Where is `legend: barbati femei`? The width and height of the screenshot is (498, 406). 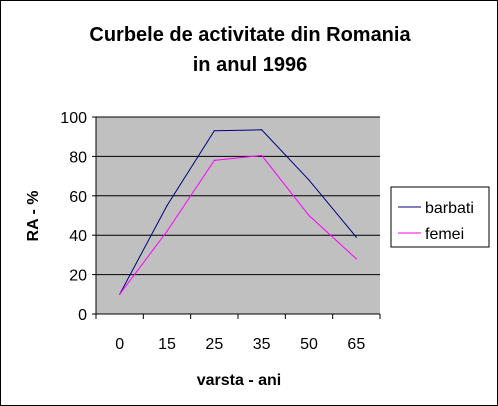 legend: barbati femei is located at coordinates (440, 217).